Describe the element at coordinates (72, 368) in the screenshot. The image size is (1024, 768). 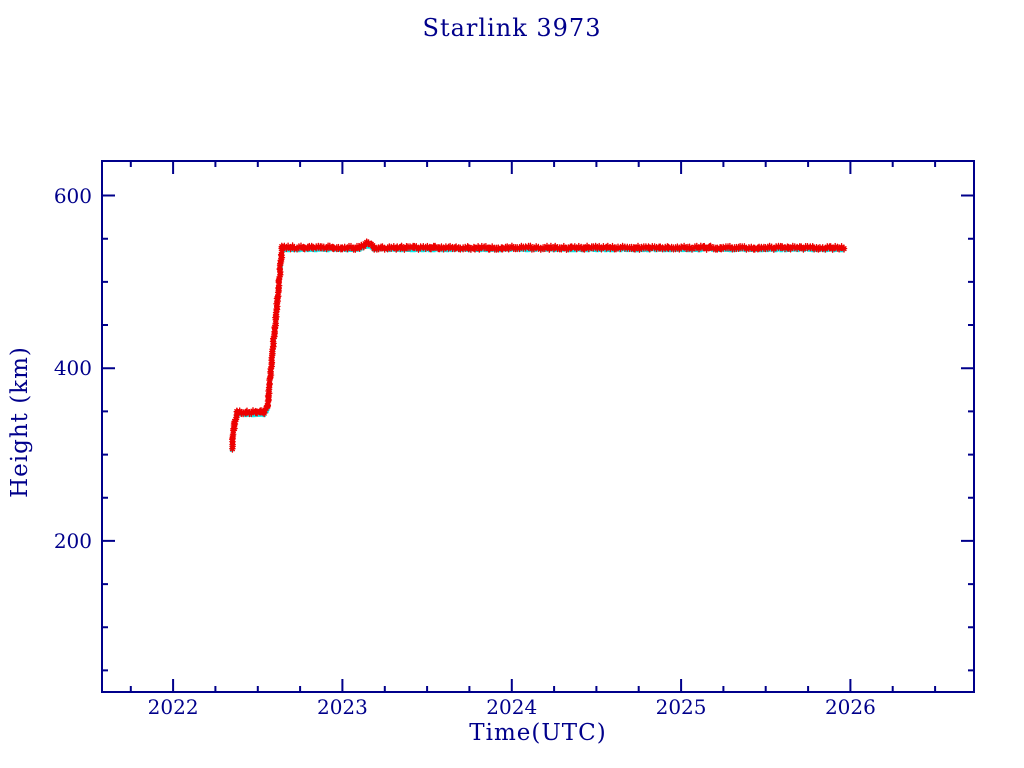
I see `y-tick-label: 400` at that location.